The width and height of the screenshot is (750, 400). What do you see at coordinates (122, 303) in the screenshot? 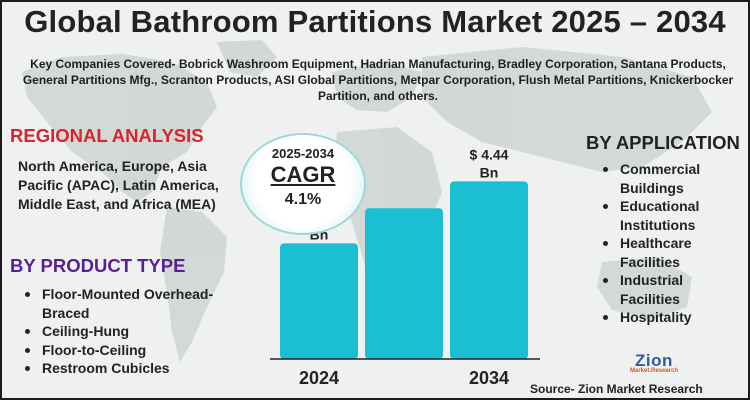
I see `list-item: Floor-Mounted Overhead-Braced` at bounding box center [122, 303].